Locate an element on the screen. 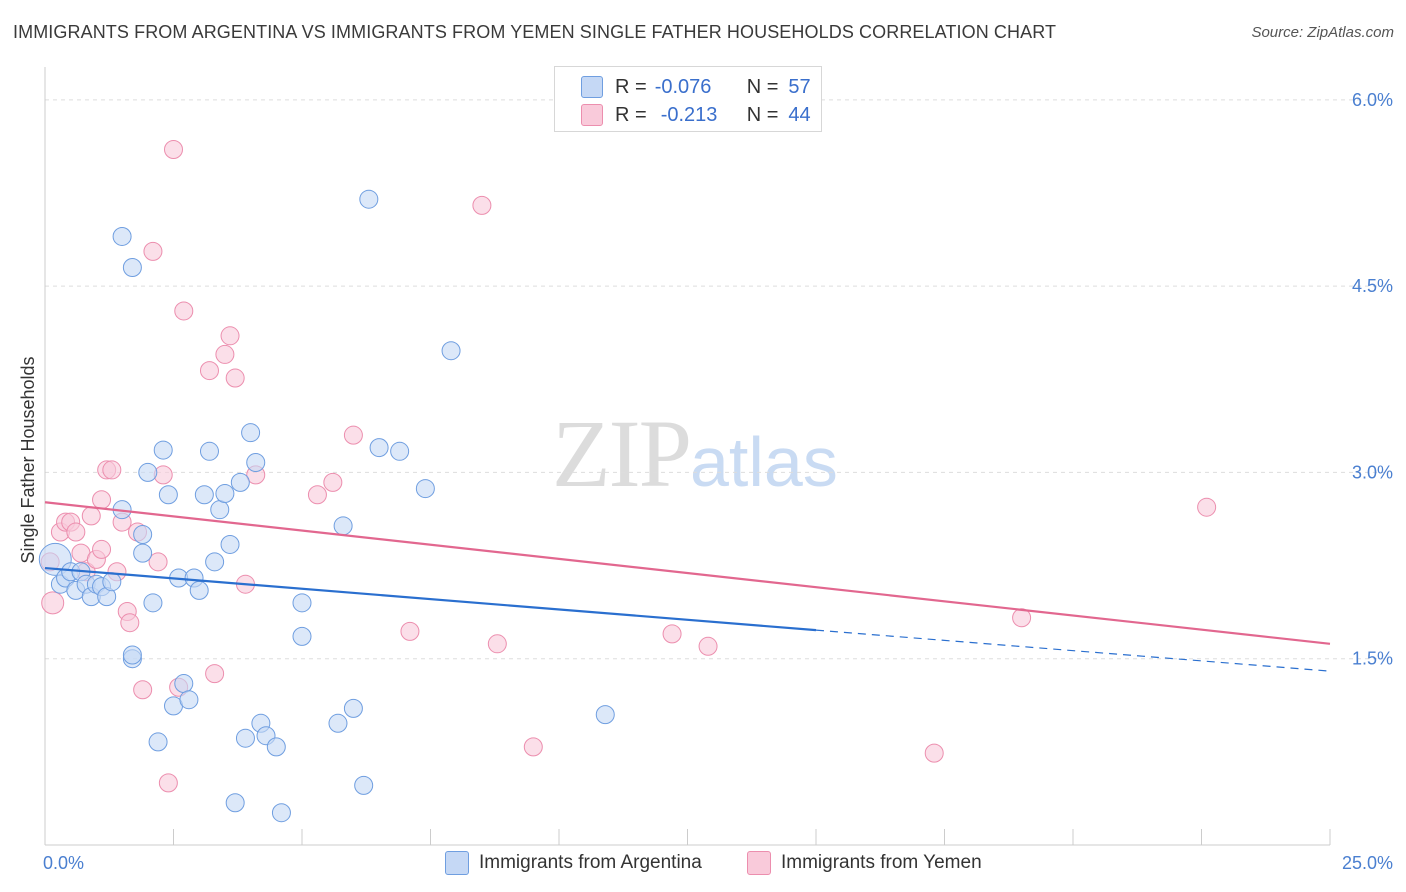  x-tick-label: 0.0% is located at coordinates (63, 863).